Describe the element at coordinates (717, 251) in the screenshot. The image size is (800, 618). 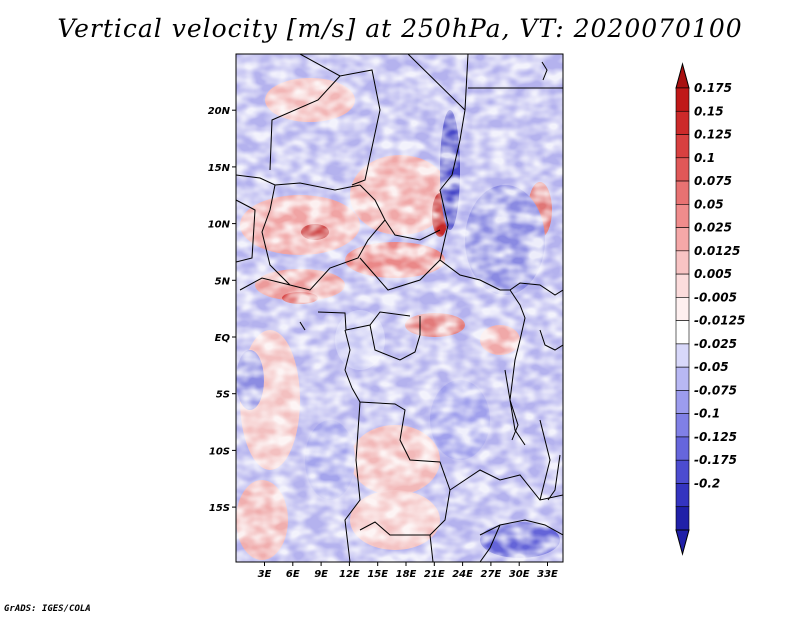
I see `colorbar-label: 0.0125` at that location.